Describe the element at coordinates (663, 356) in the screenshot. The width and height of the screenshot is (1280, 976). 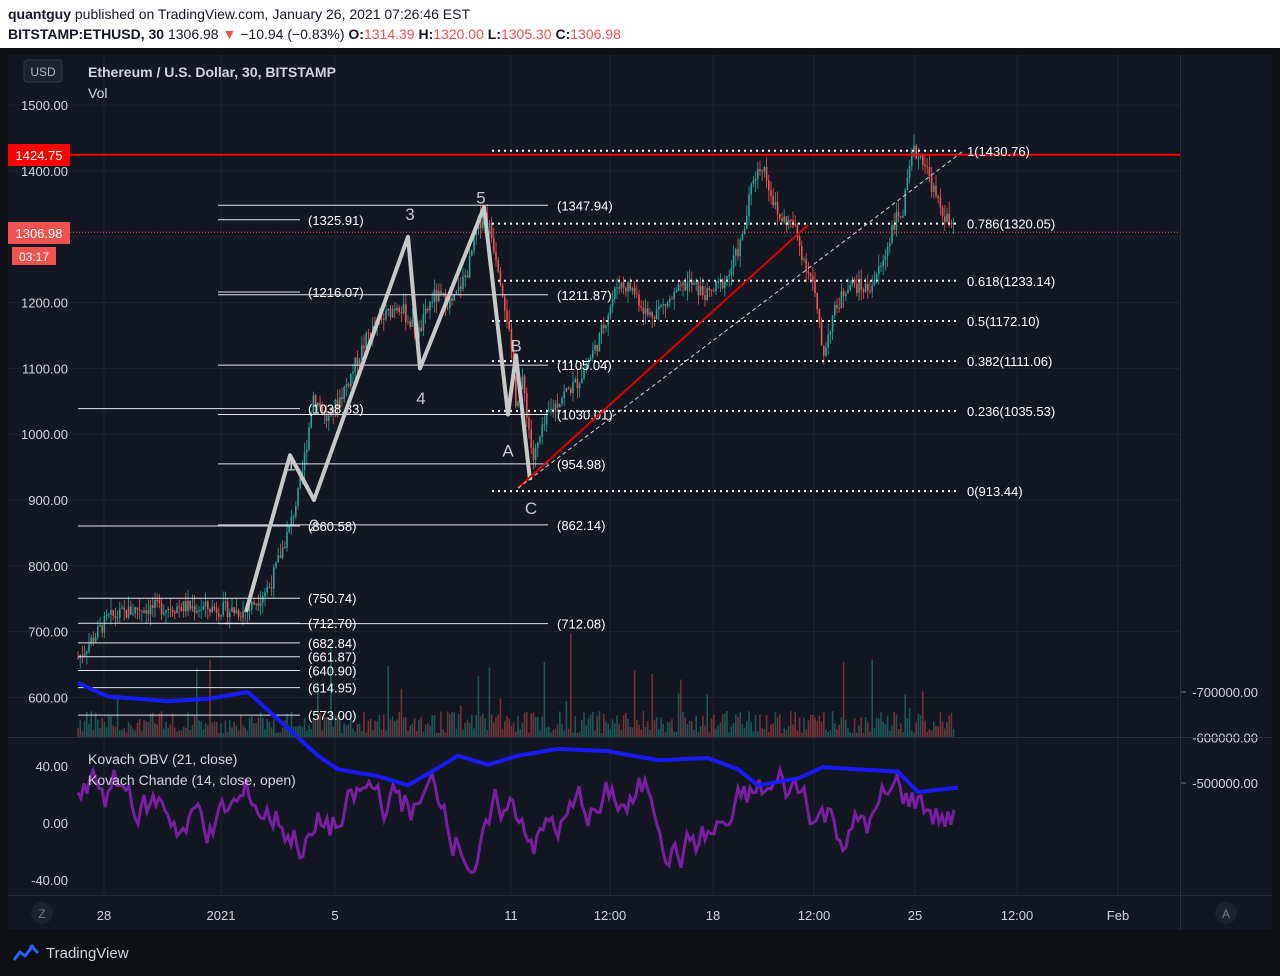
I see `red-trendline` at that location.